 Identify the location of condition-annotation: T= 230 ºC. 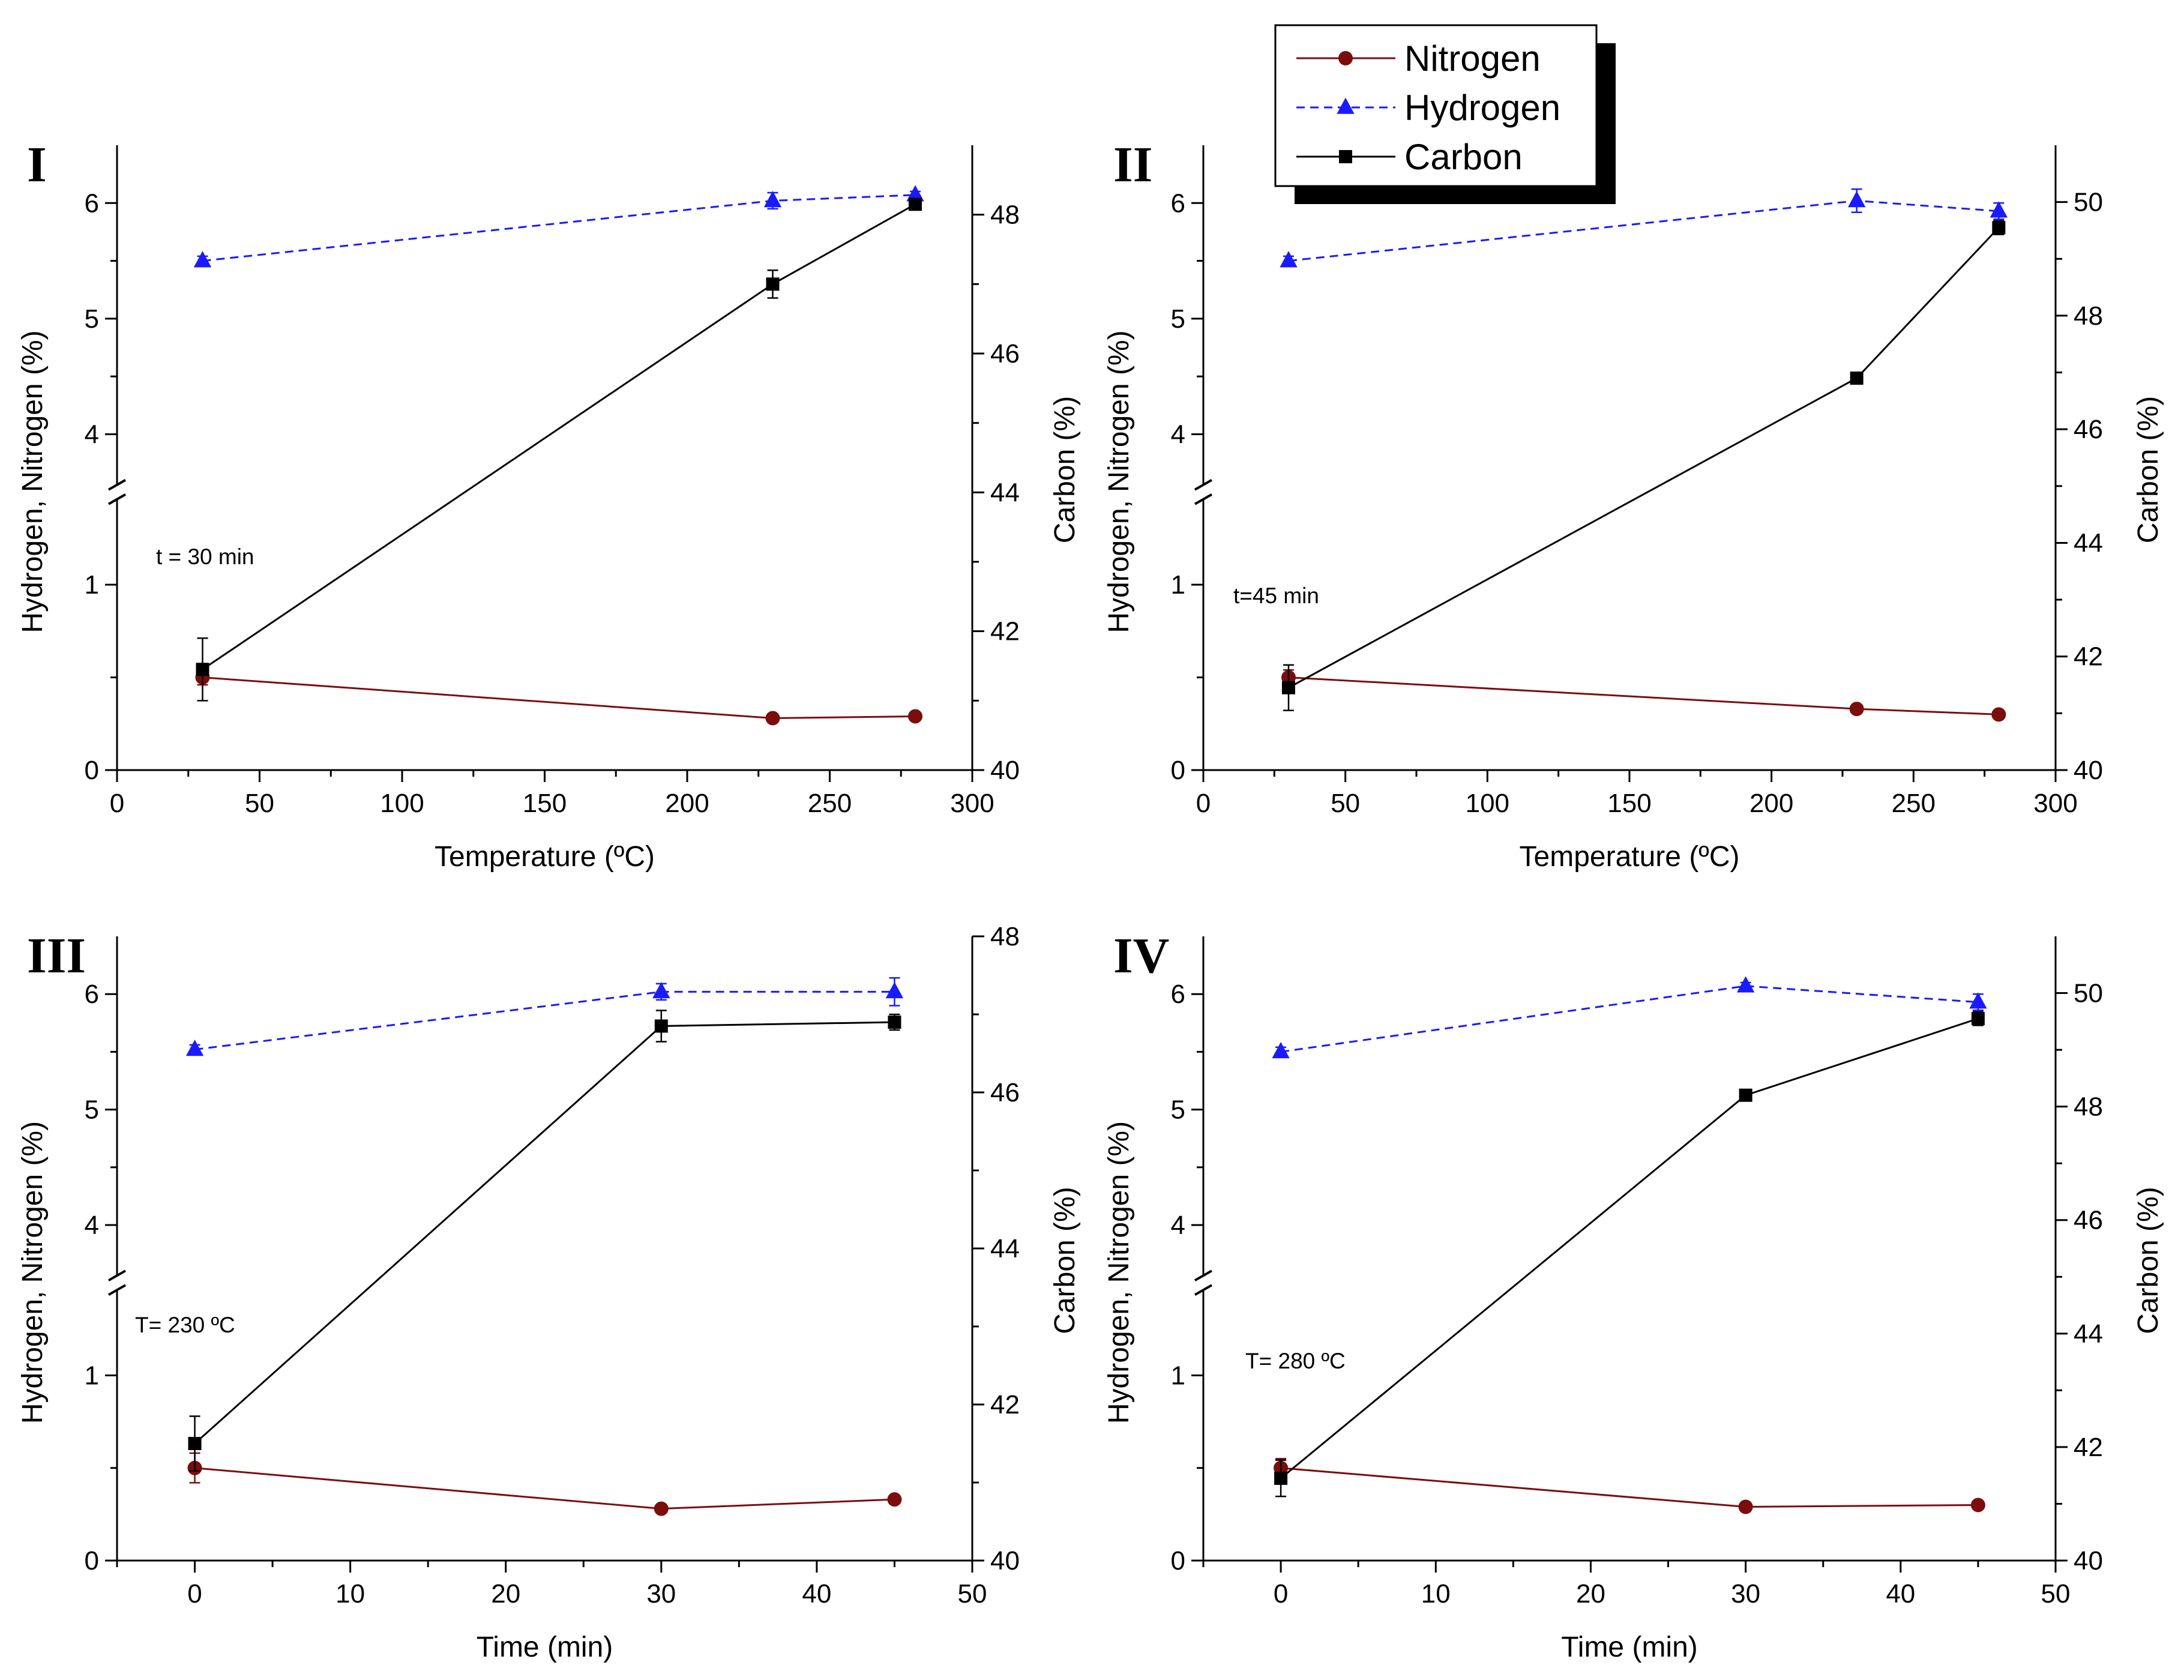
(185, 1325).